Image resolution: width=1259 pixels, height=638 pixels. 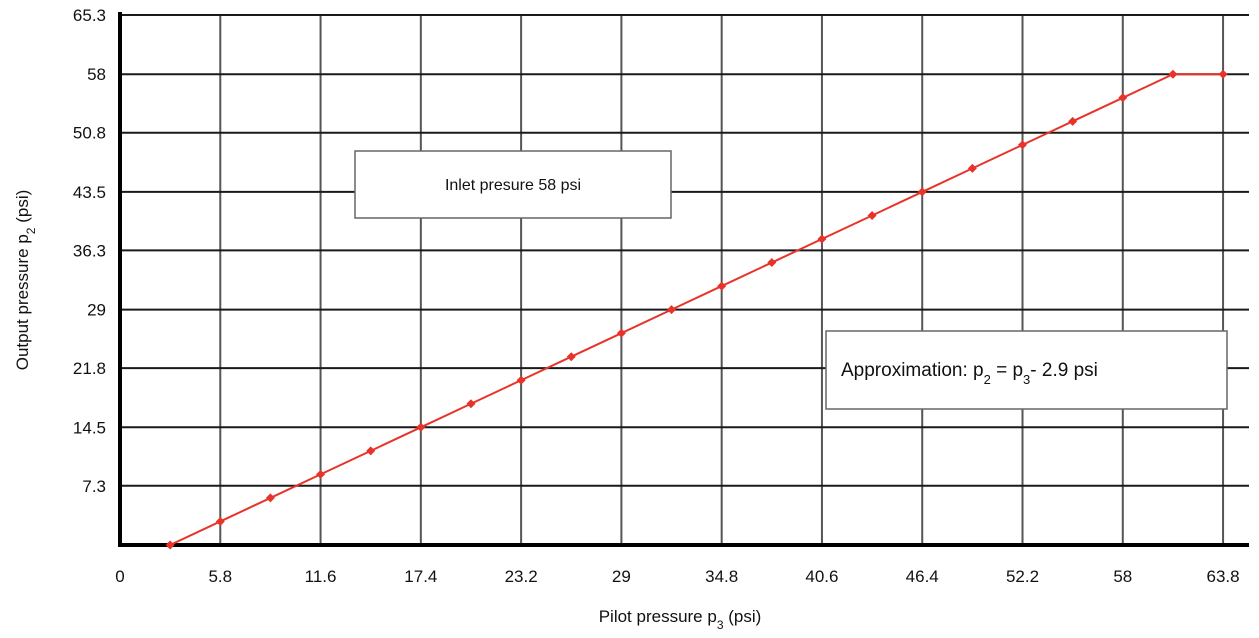 I want to click on y-tick-label: 50.8, so click(x=89, y=133).